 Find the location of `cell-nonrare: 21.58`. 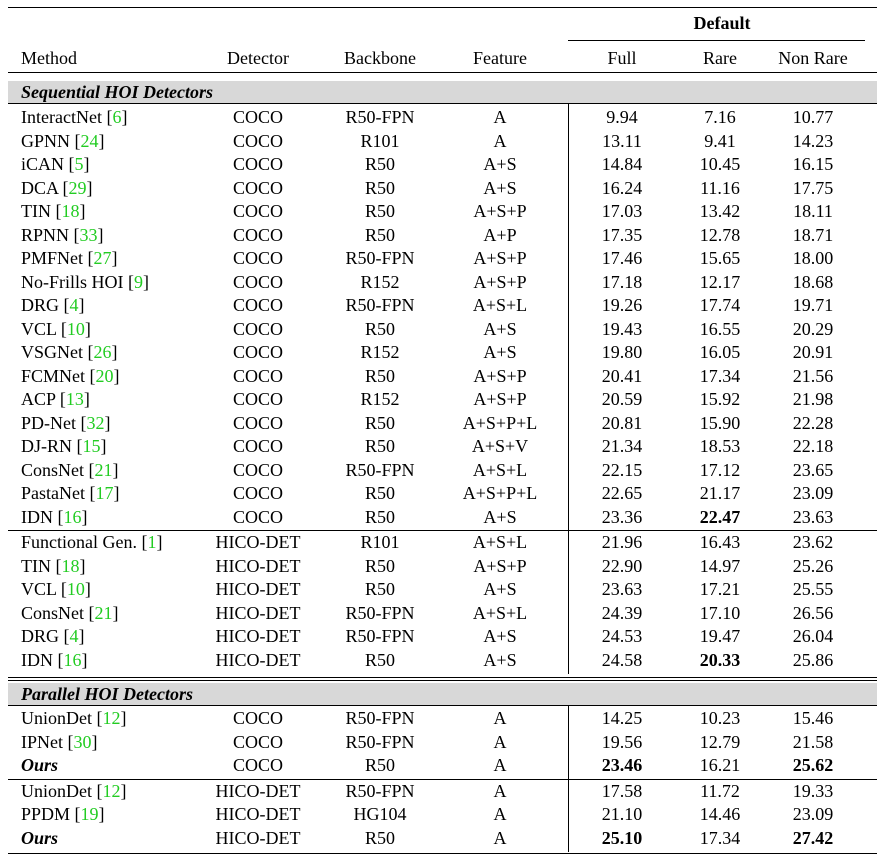

cell-nonrare: 21.58 is located at coordinates (813, 741).